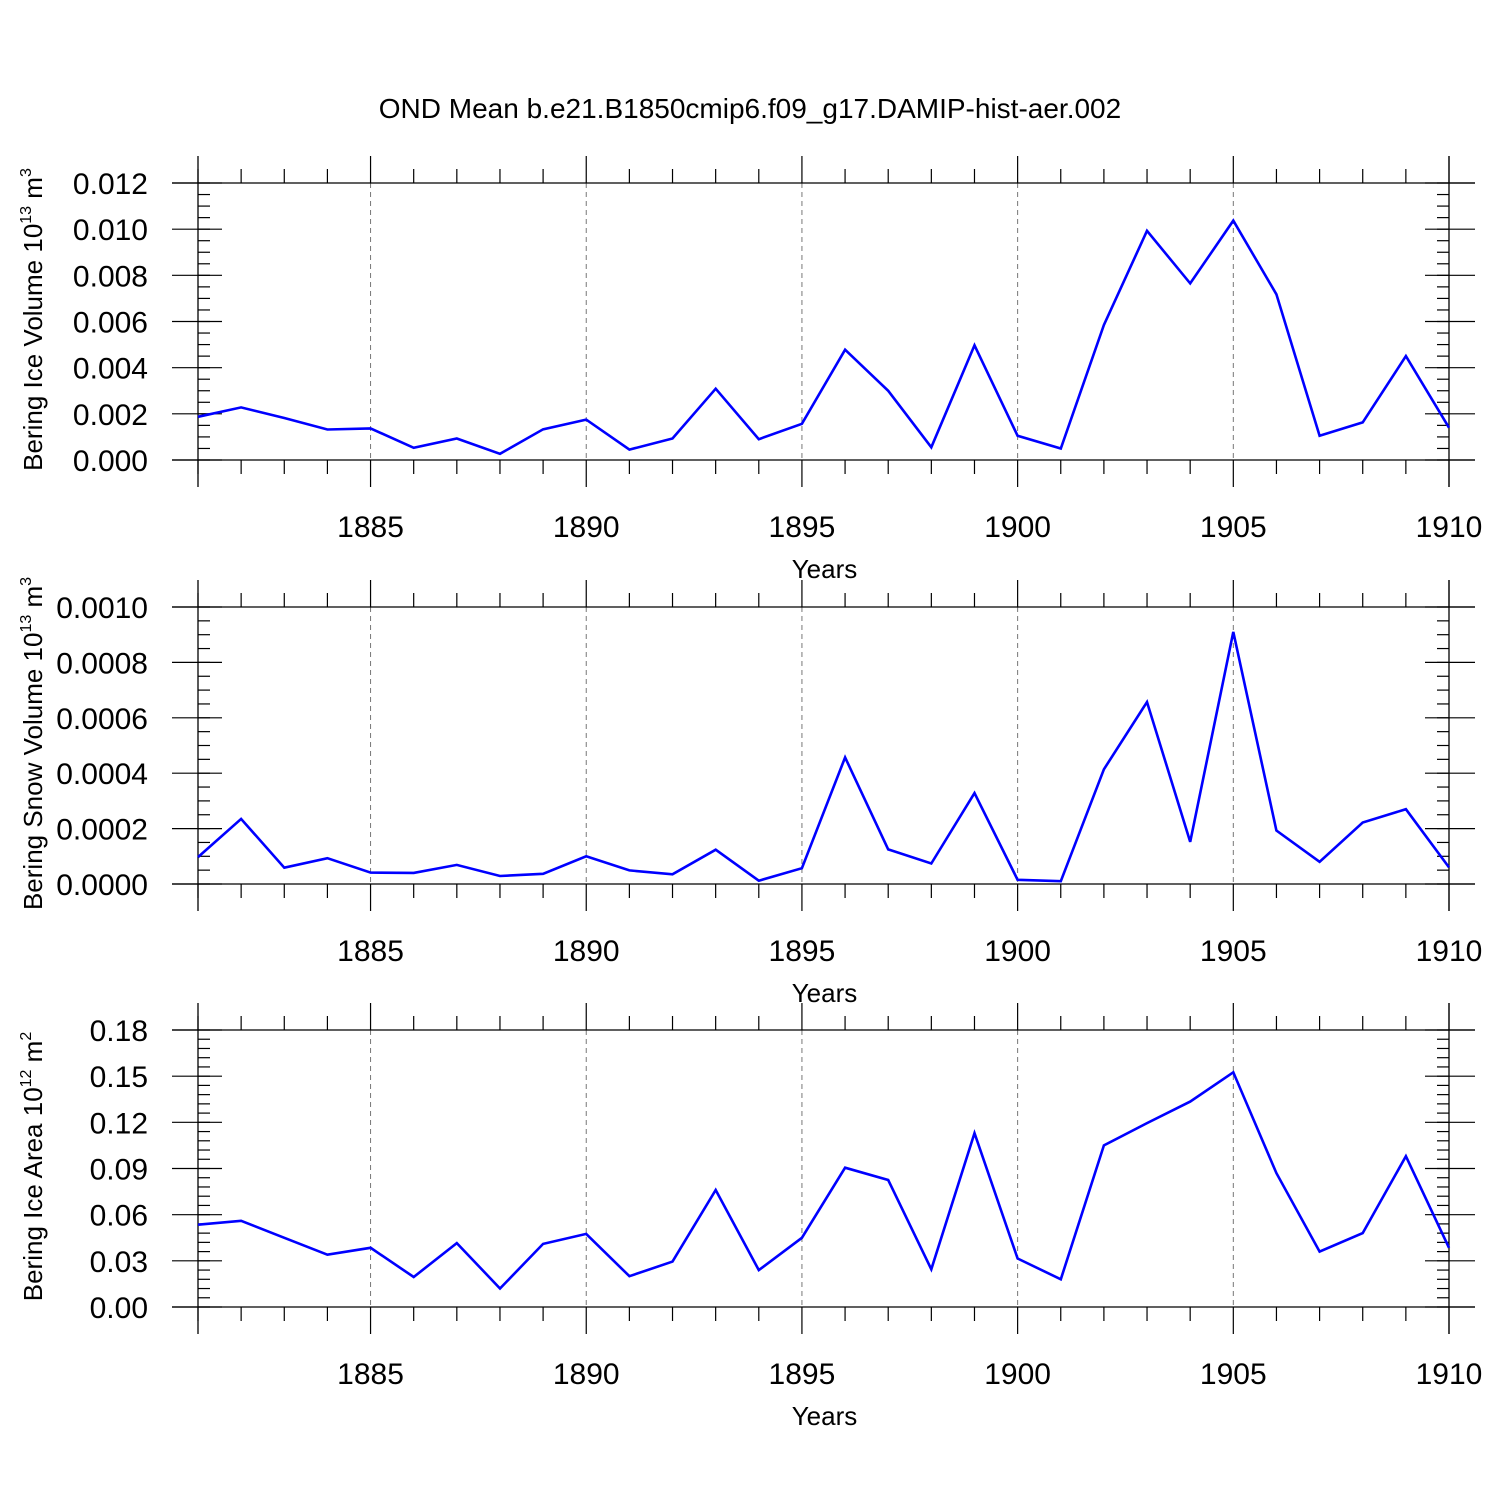 This screenshot has height=1500, width=1500. What do you see at coordinates (110, 184) in the screenshot?
I see `panel-1-ytick-label: 0.012` at bounding box center [110, 184].